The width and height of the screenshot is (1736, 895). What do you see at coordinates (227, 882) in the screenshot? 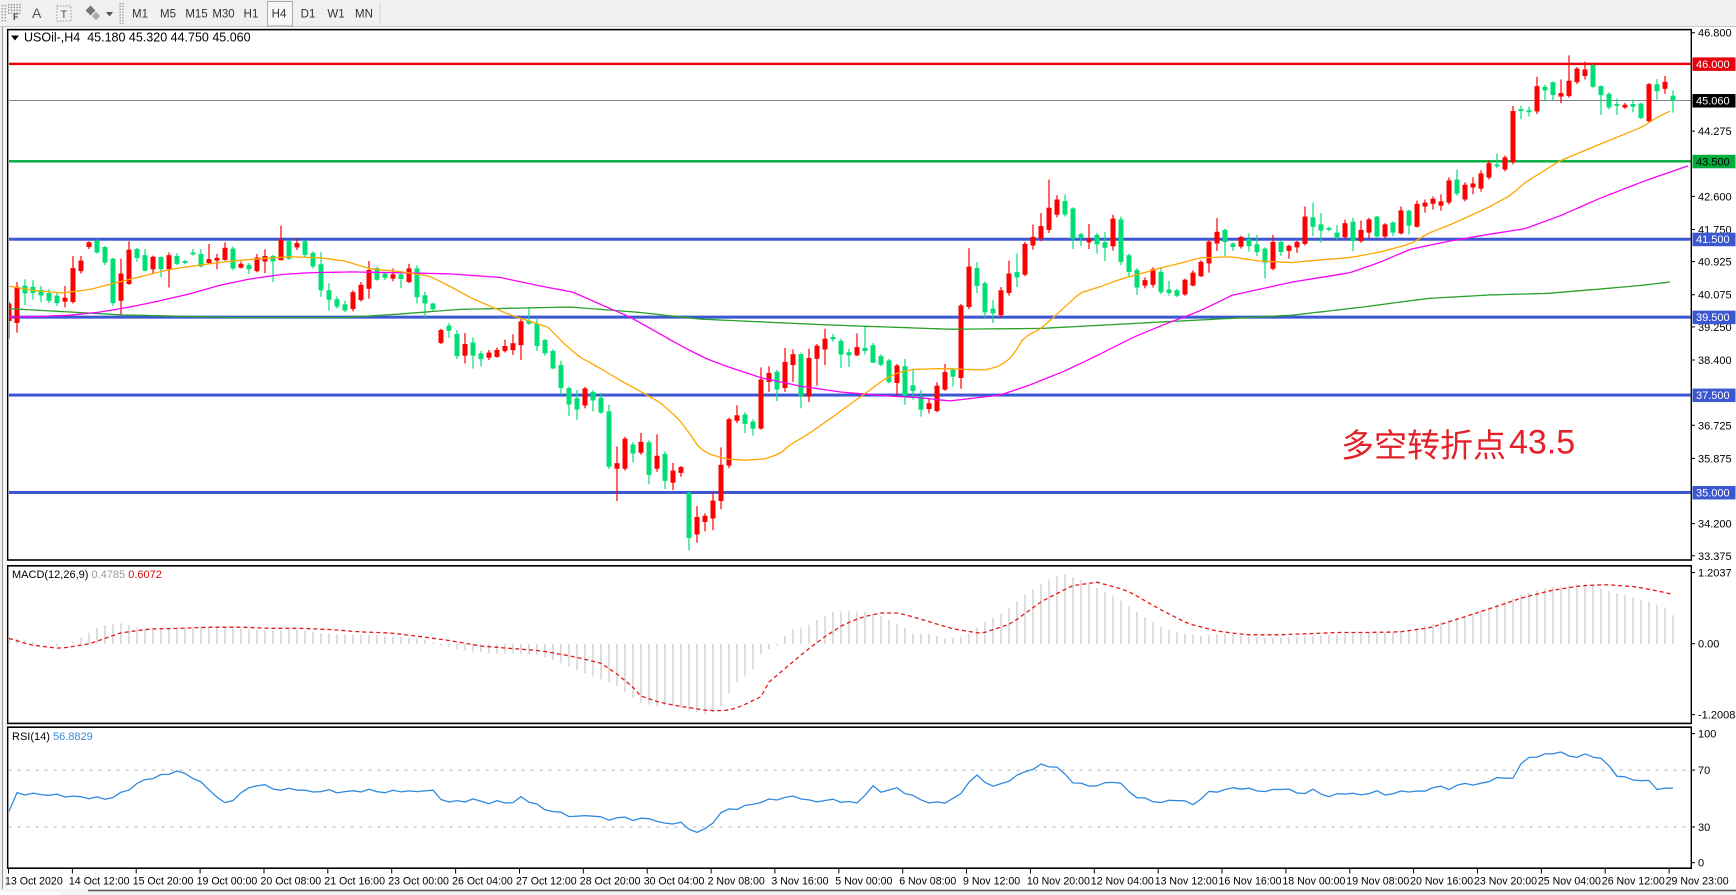
I see `svg-text: 19 Oct 00:00` at bounding box center [227, 882].